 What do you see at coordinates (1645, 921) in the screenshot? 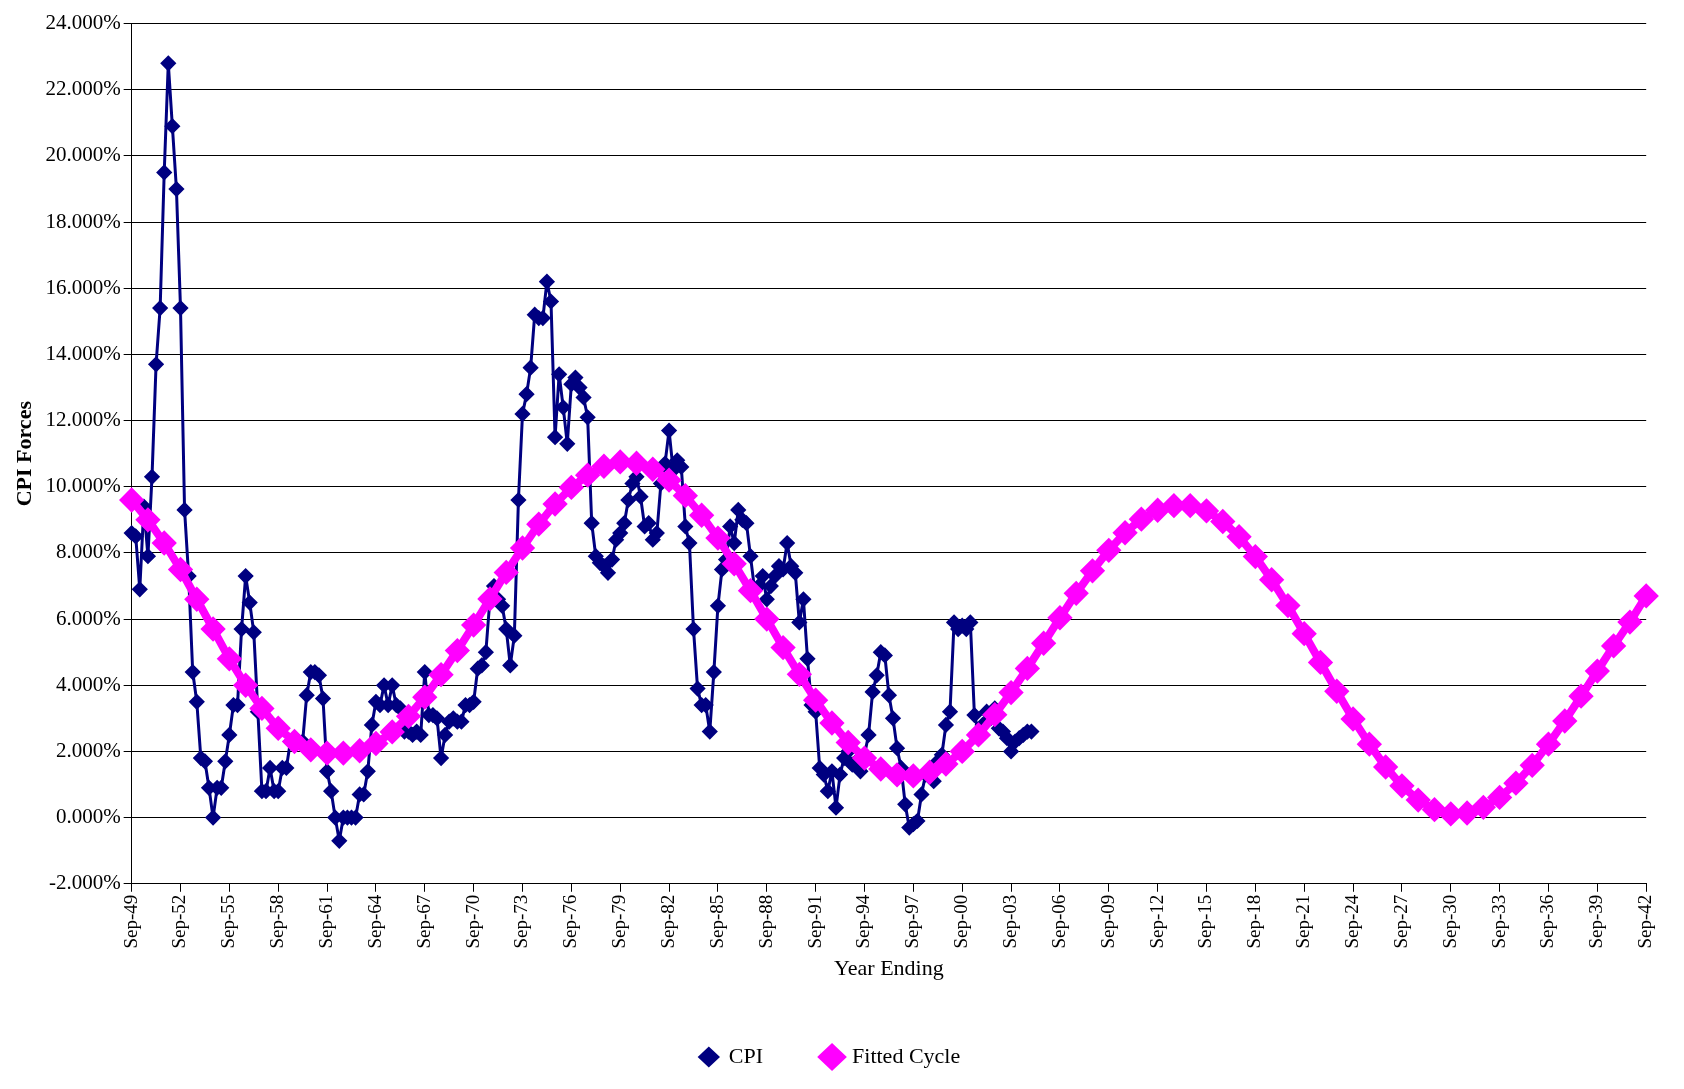
I see `x-tick-label: Sep-42` at bounding box center [1645, 921].